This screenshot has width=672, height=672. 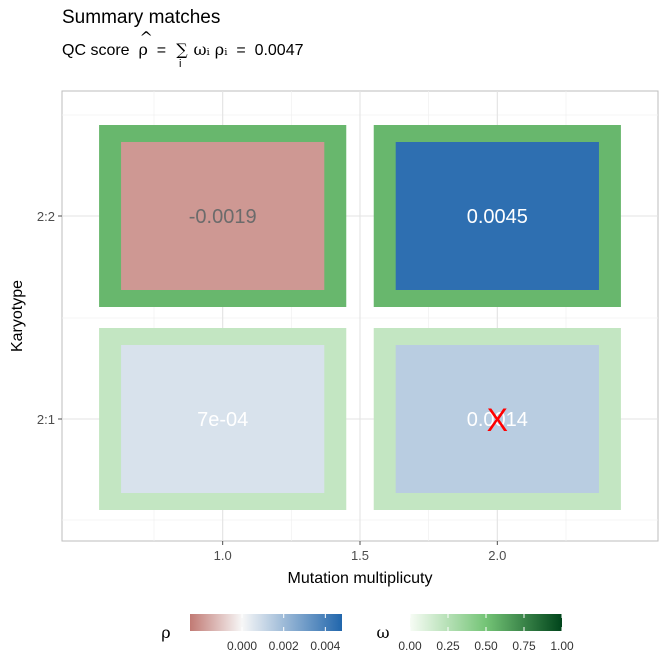 I want to click on legend-tick-label: 0.50, so click(x=486, y=646).